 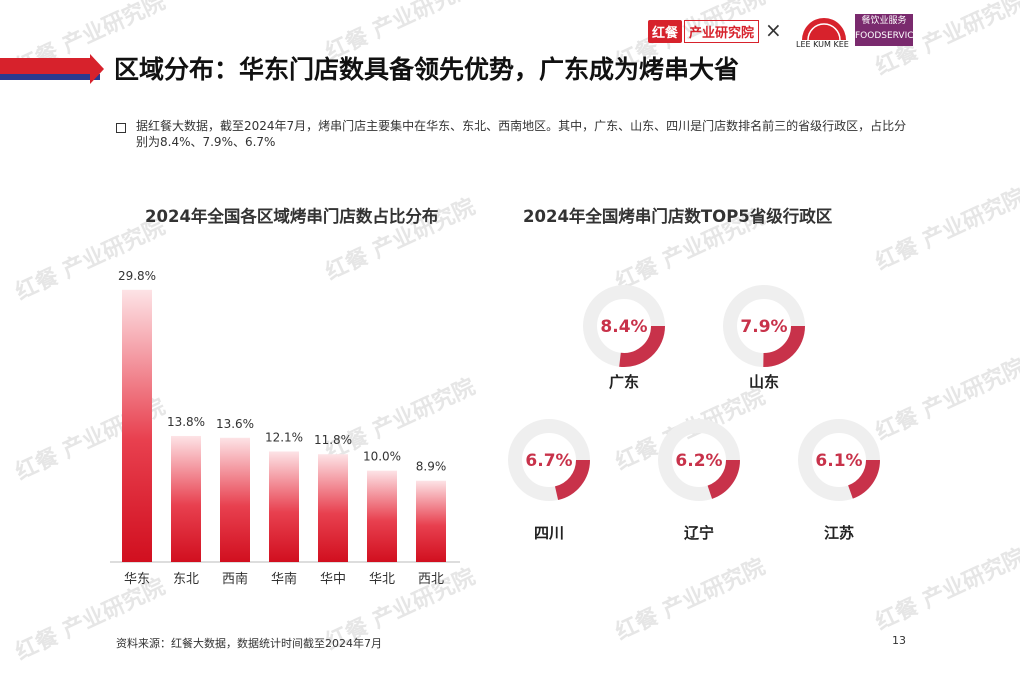 I want to click on partner-name: LEE KUM KEE, so click(x=822, y=44).